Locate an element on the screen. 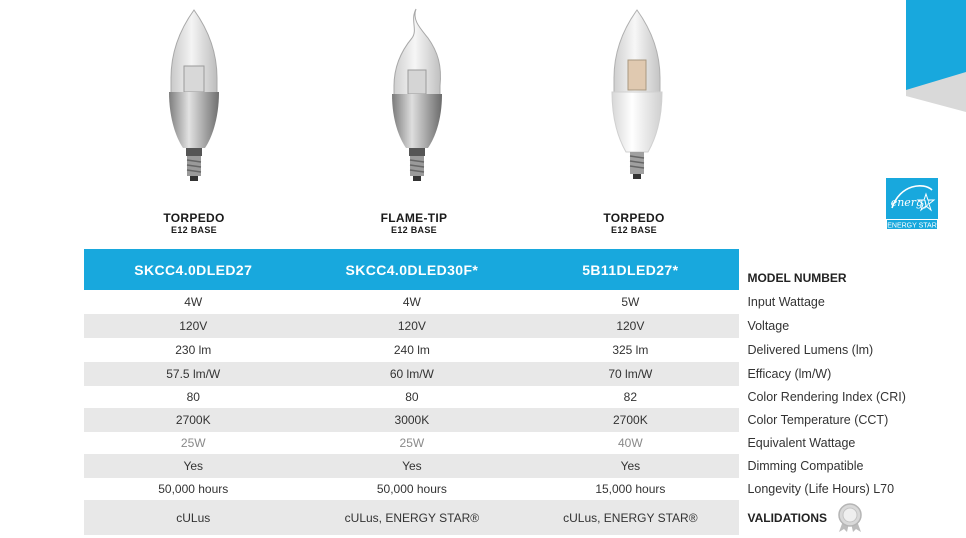 This screenshot has height=538, width=966. flame-tip-bulb-icon is located at coordinates (417, 96).